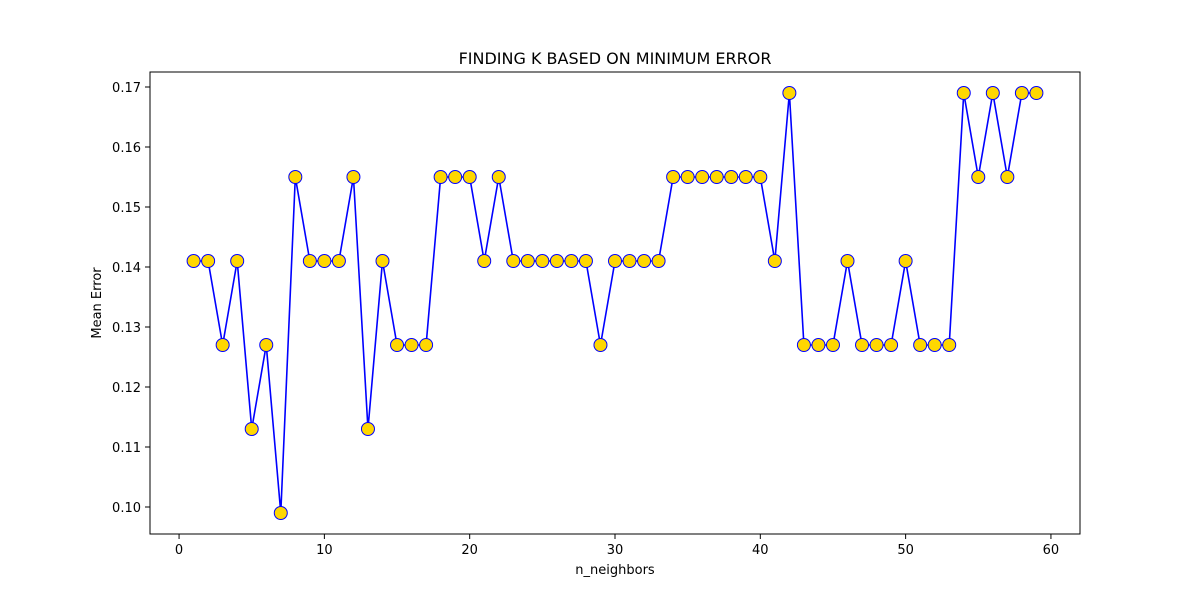  I want to click on x-tick-label: 30, so click(615, 550).